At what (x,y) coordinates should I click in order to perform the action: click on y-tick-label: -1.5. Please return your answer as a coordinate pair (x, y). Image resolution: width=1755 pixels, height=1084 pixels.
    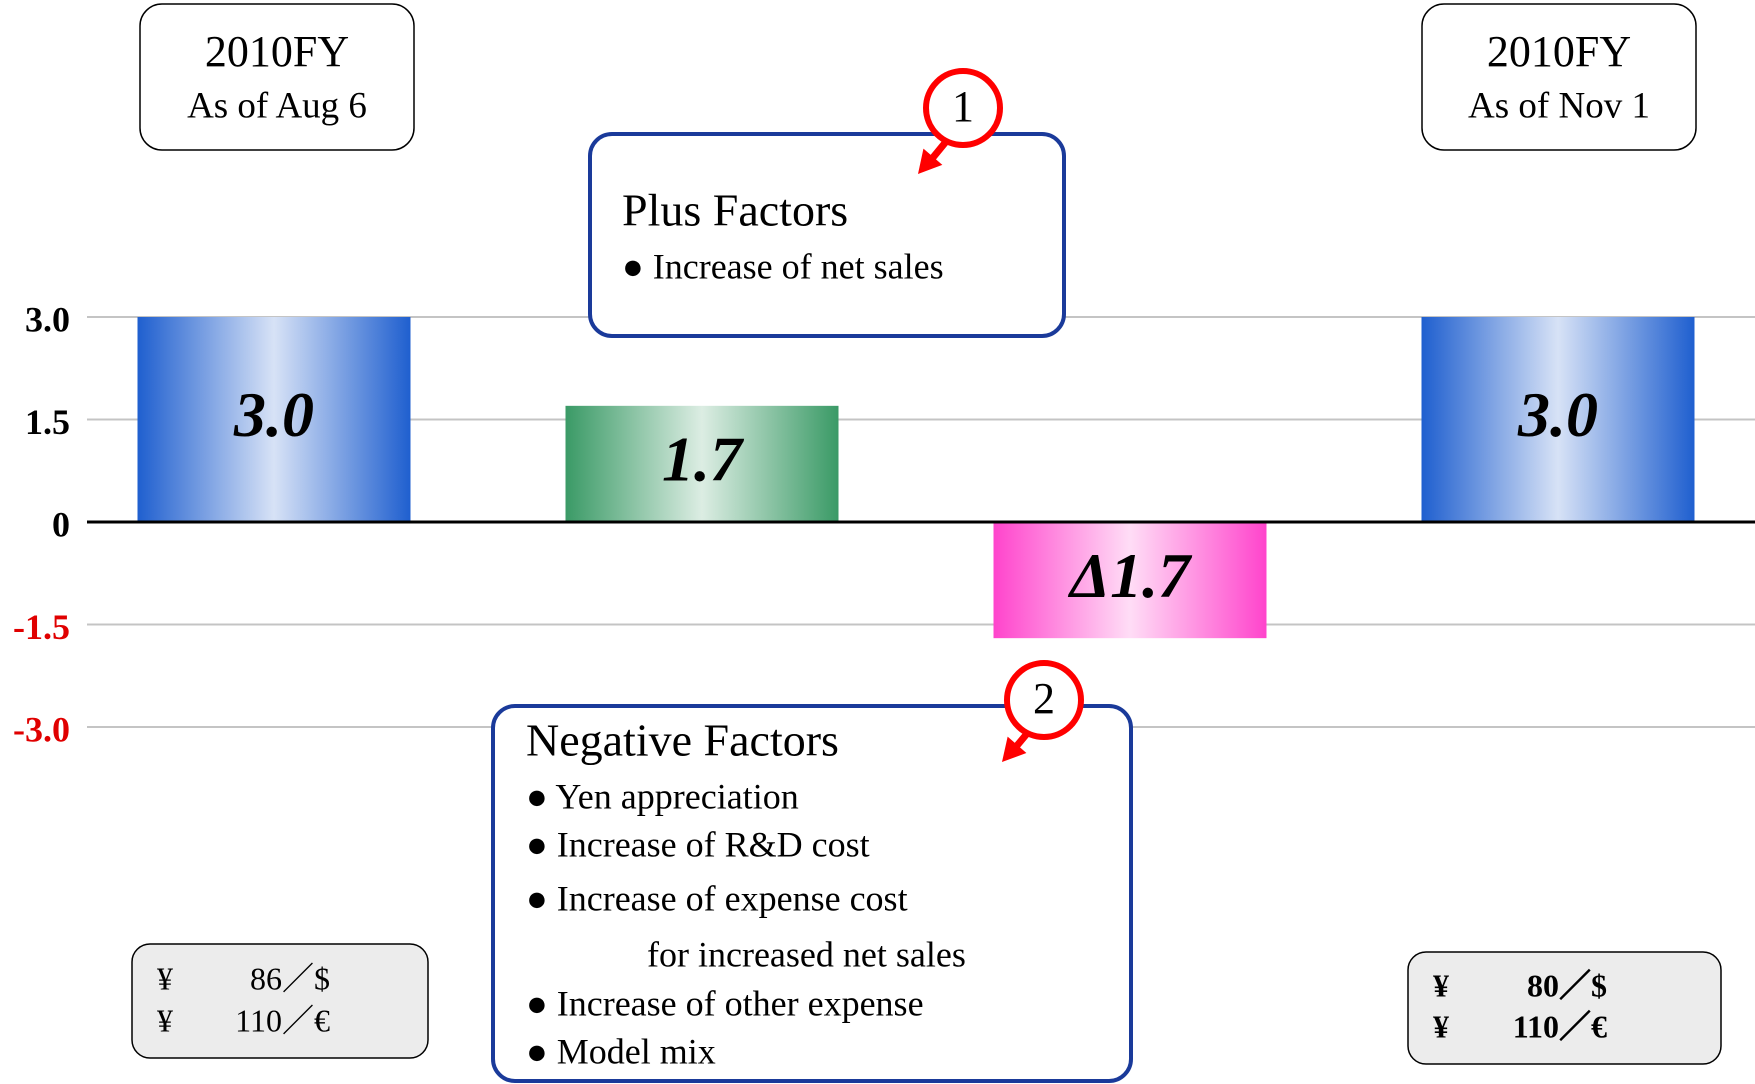
    Looking at the image, I should click on (41, 627).